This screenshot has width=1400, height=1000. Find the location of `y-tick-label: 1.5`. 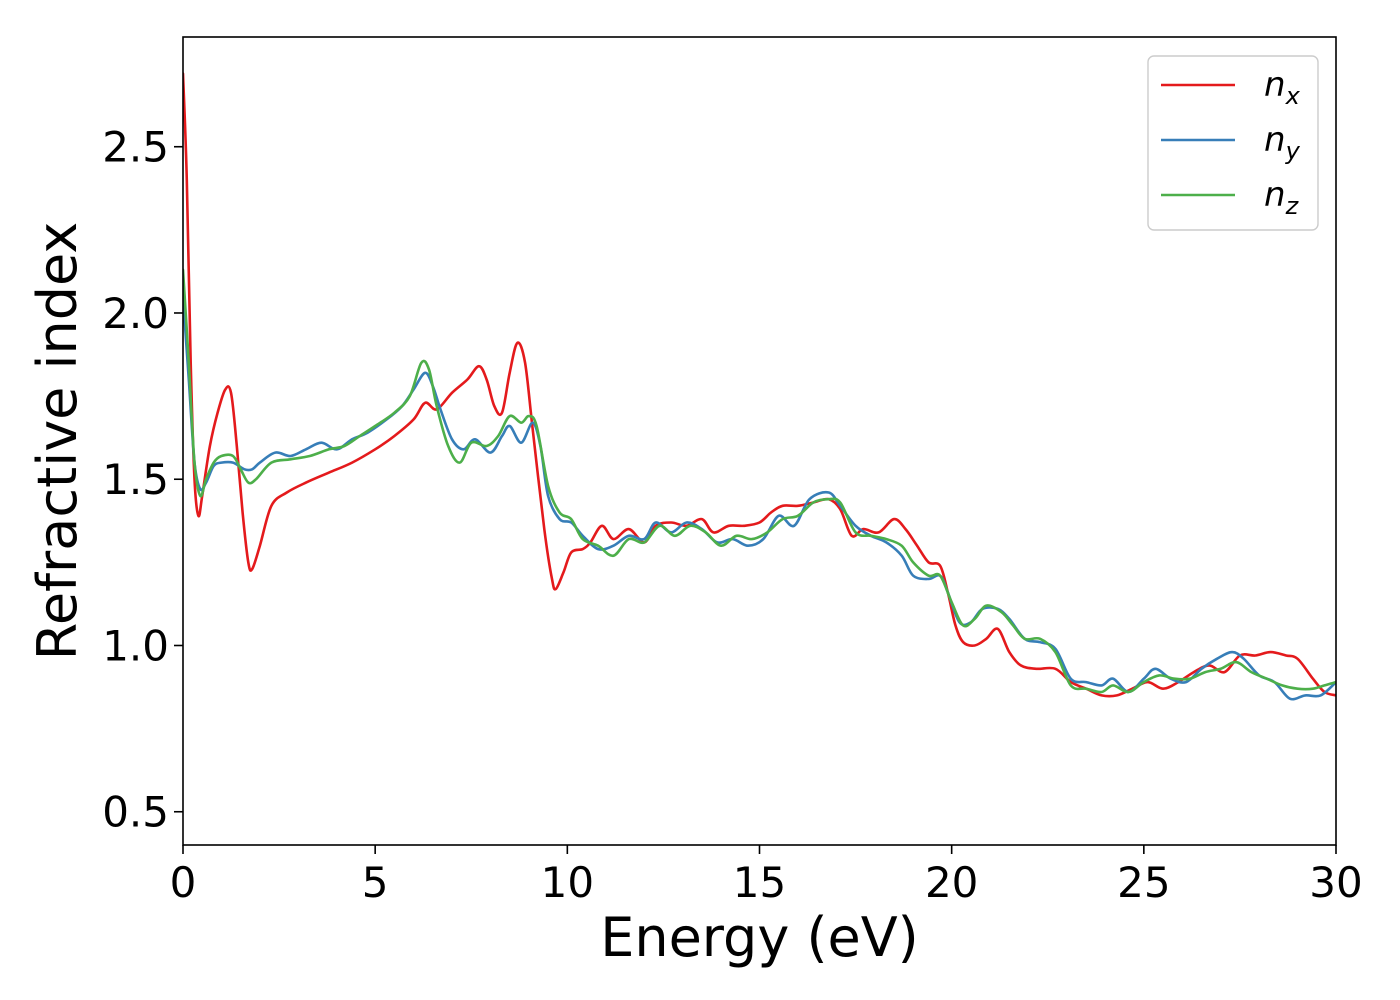

y-tick-label: 1.5 is located at coordinates (135, 479).